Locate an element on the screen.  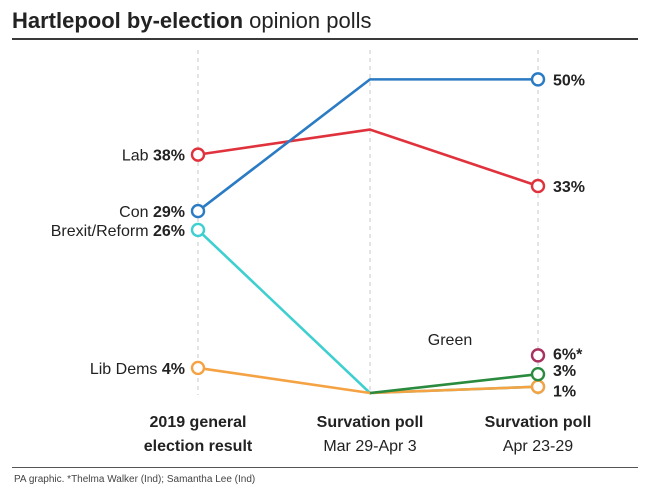
x-tick-label-2-line2: Apr 23-29 is located at coordinates (538, 446).